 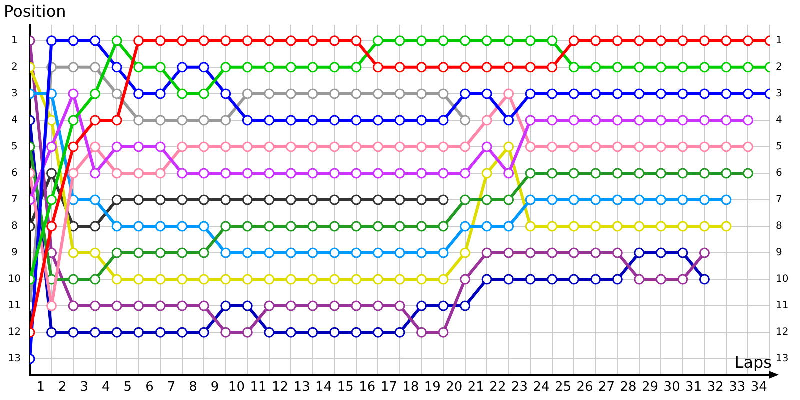 I want to click on x-tick-label: 26, so click(x=585, y=388).